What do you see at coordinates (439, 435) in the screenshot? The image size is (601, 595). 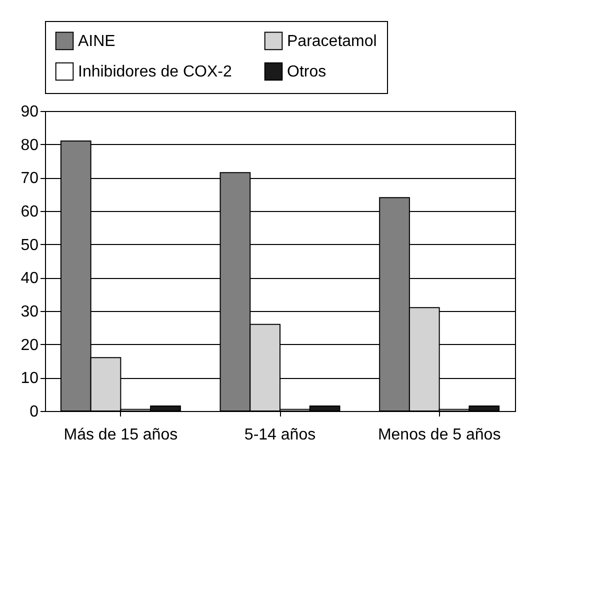 I see `x-tick-label: Menos de 5 años` at bounding box center [439, 435].